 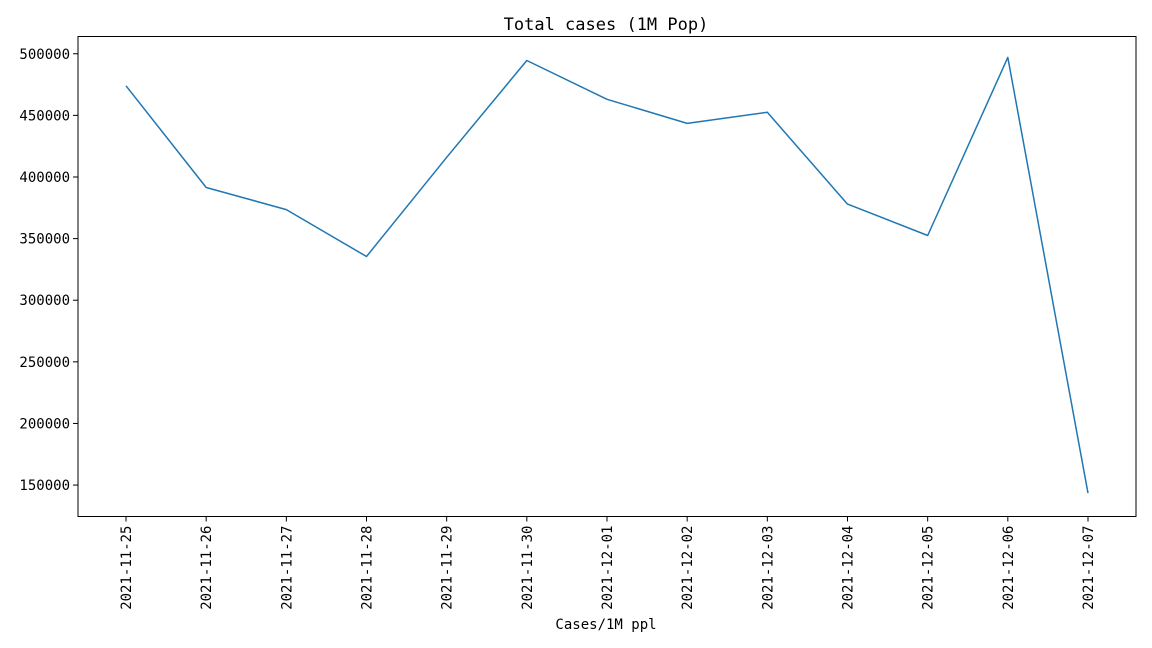 What do you see at coordinates (1009, 567) in the screenshot?
I see `x-tick-label: 2021-12-06` at bounding box center [1009, 567].